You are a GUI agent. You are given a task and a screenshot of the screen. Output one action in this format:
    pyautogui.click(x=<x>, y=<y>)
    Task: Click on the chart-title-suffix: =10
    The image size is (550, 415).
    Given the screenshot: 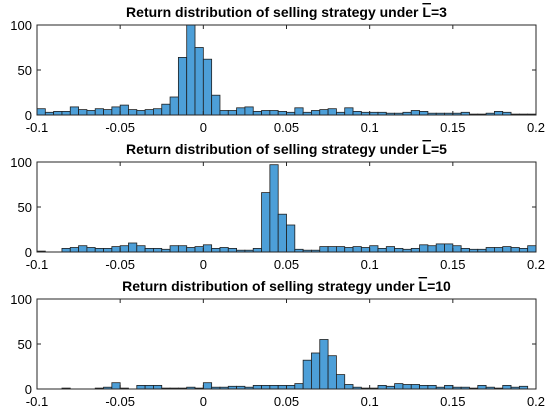 What is the action you would take?
    pyautogui.click(x=439, y=286)
    